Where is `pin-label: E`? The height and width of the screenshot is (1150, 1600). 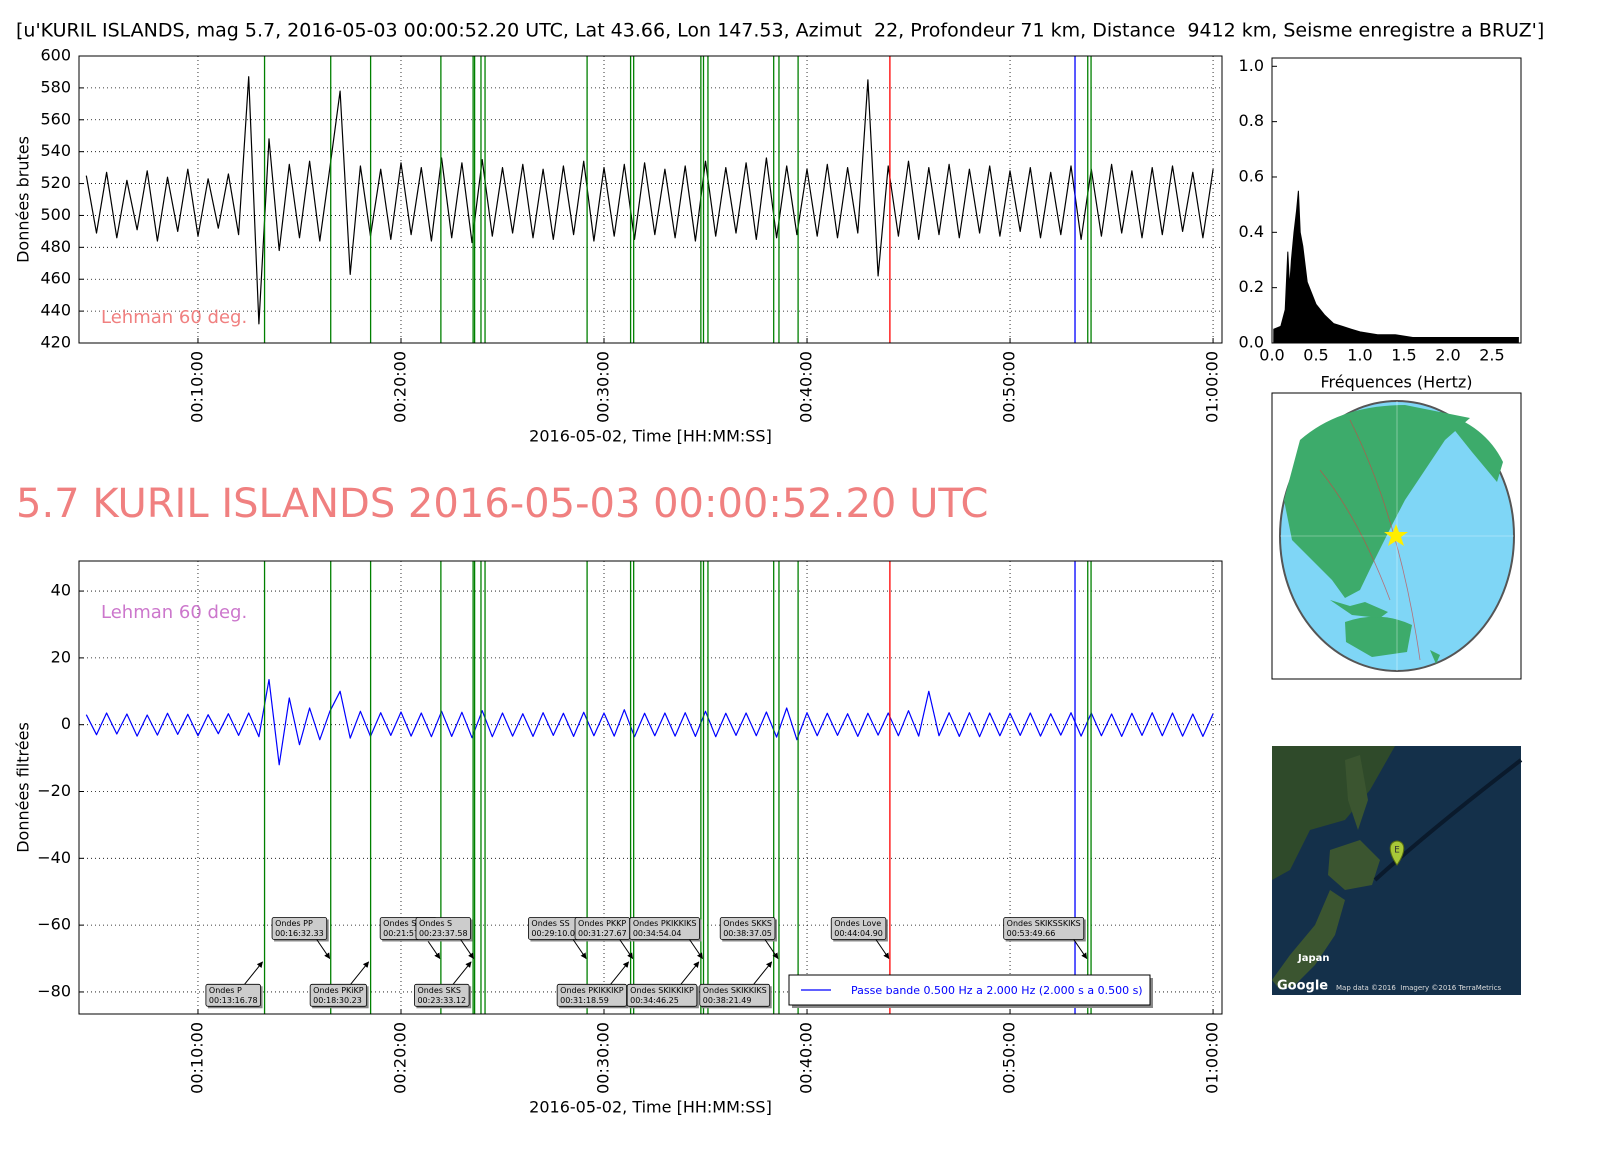 pin-label: E is located at coordinates (1397, 851).